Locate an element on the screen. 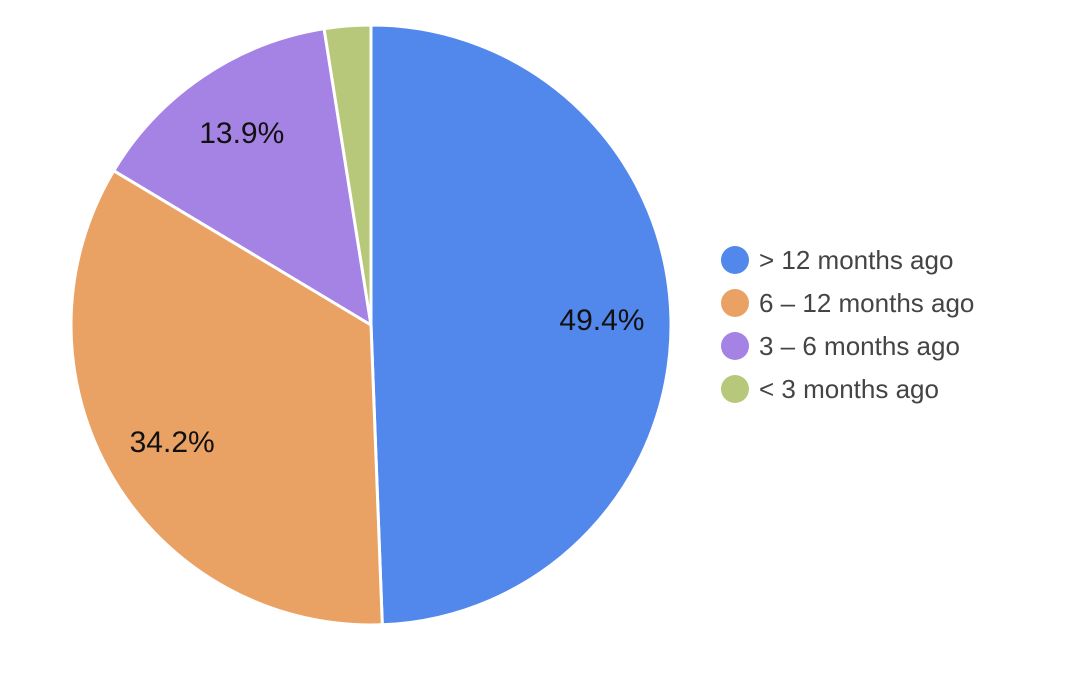  pie-data-label-1: 49.4% is located at coordinates (601, 320).